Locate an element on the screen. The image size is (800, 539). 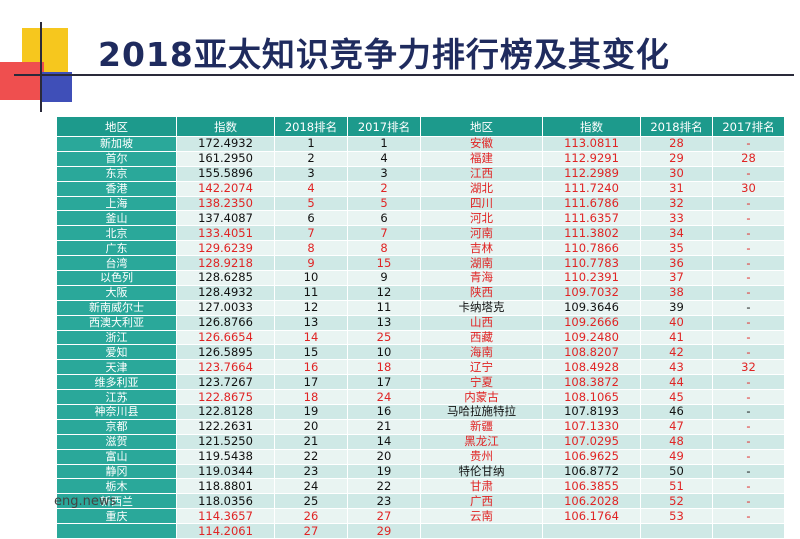
right-region-cell: 特伦甘纳 is located at coordinates (481, 471).